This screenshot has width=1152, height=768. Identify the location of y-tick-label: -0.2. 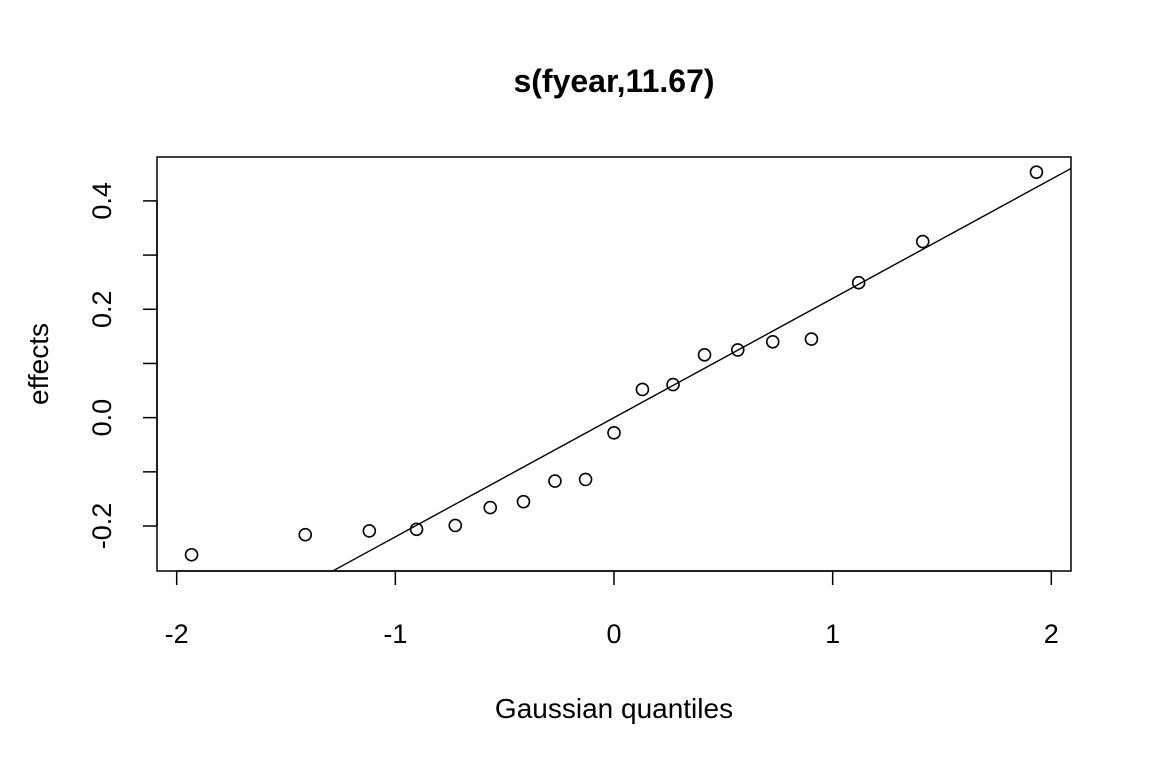
(102, 526).